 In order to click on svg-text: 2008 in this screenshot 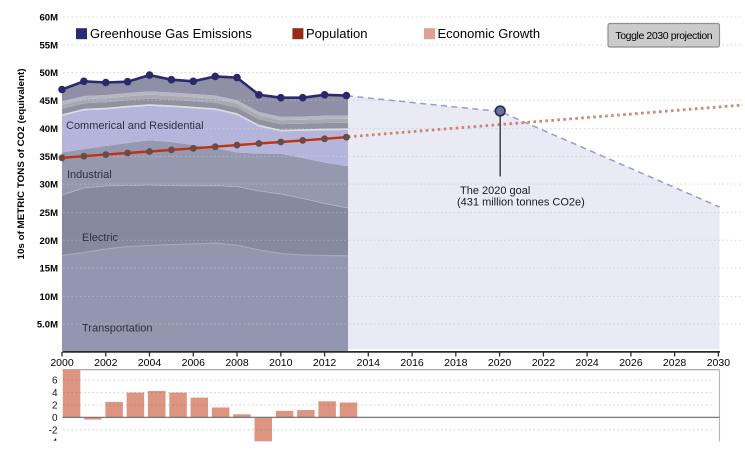, I will do `click(237, 363)`.